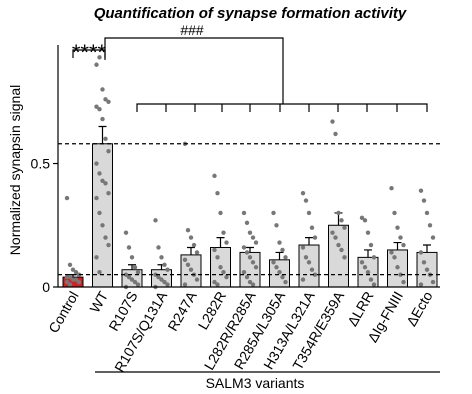 This screenshot has width=472, height=394. What do you see at coordinates (98, 301) in the screenshot?
I see `x-tick-label: WT` at bounding box center [98, 301].